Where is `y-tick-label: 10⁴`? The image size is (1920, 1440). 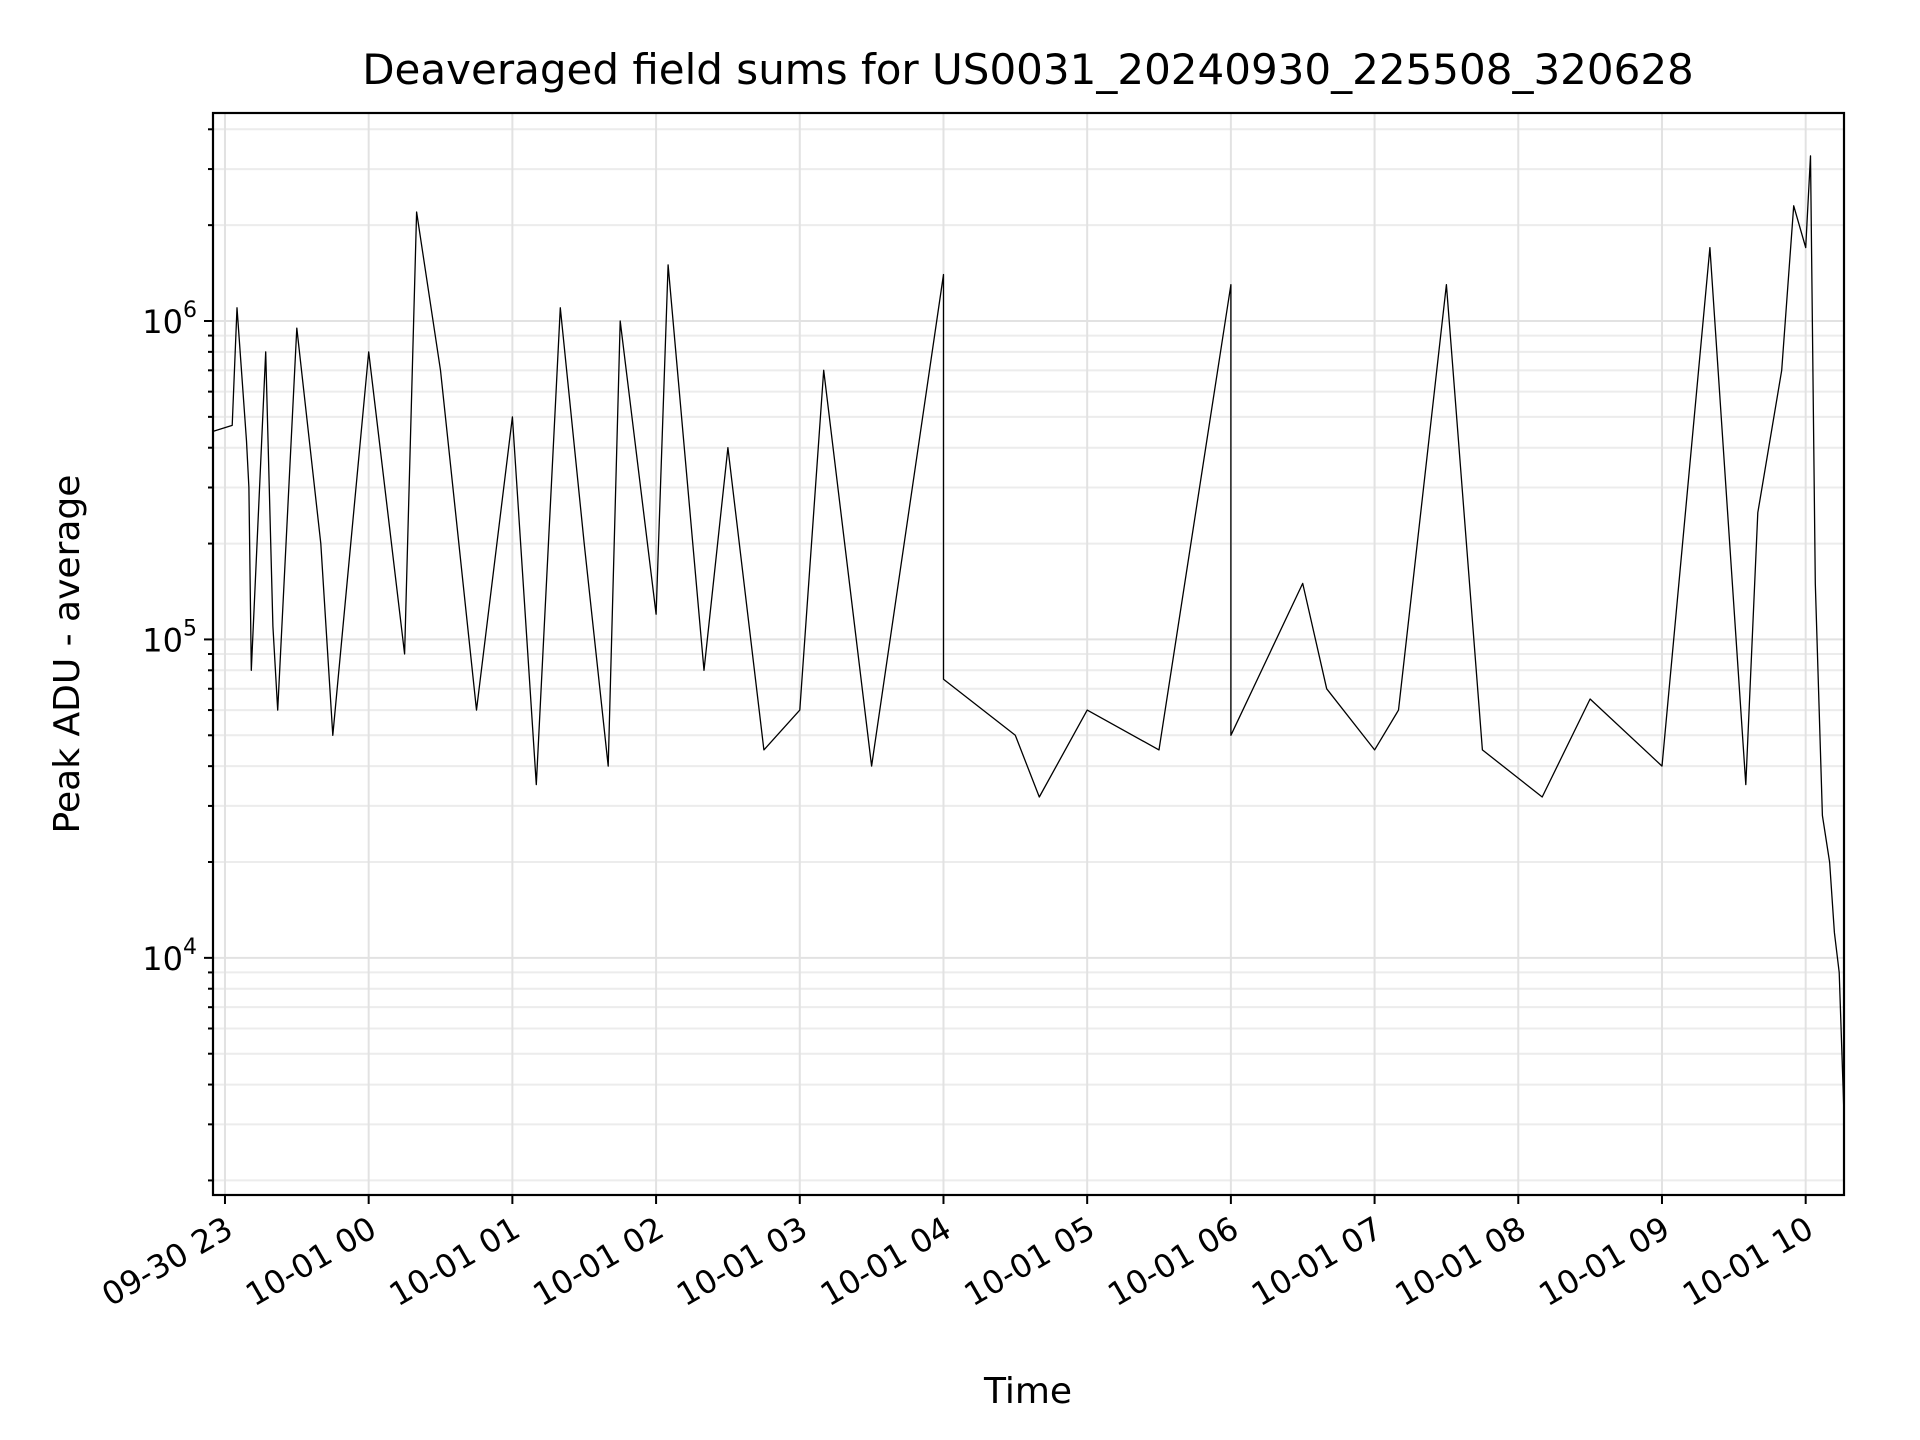
y-tick-label: 10⁴ is located at coordinates (169, 956).